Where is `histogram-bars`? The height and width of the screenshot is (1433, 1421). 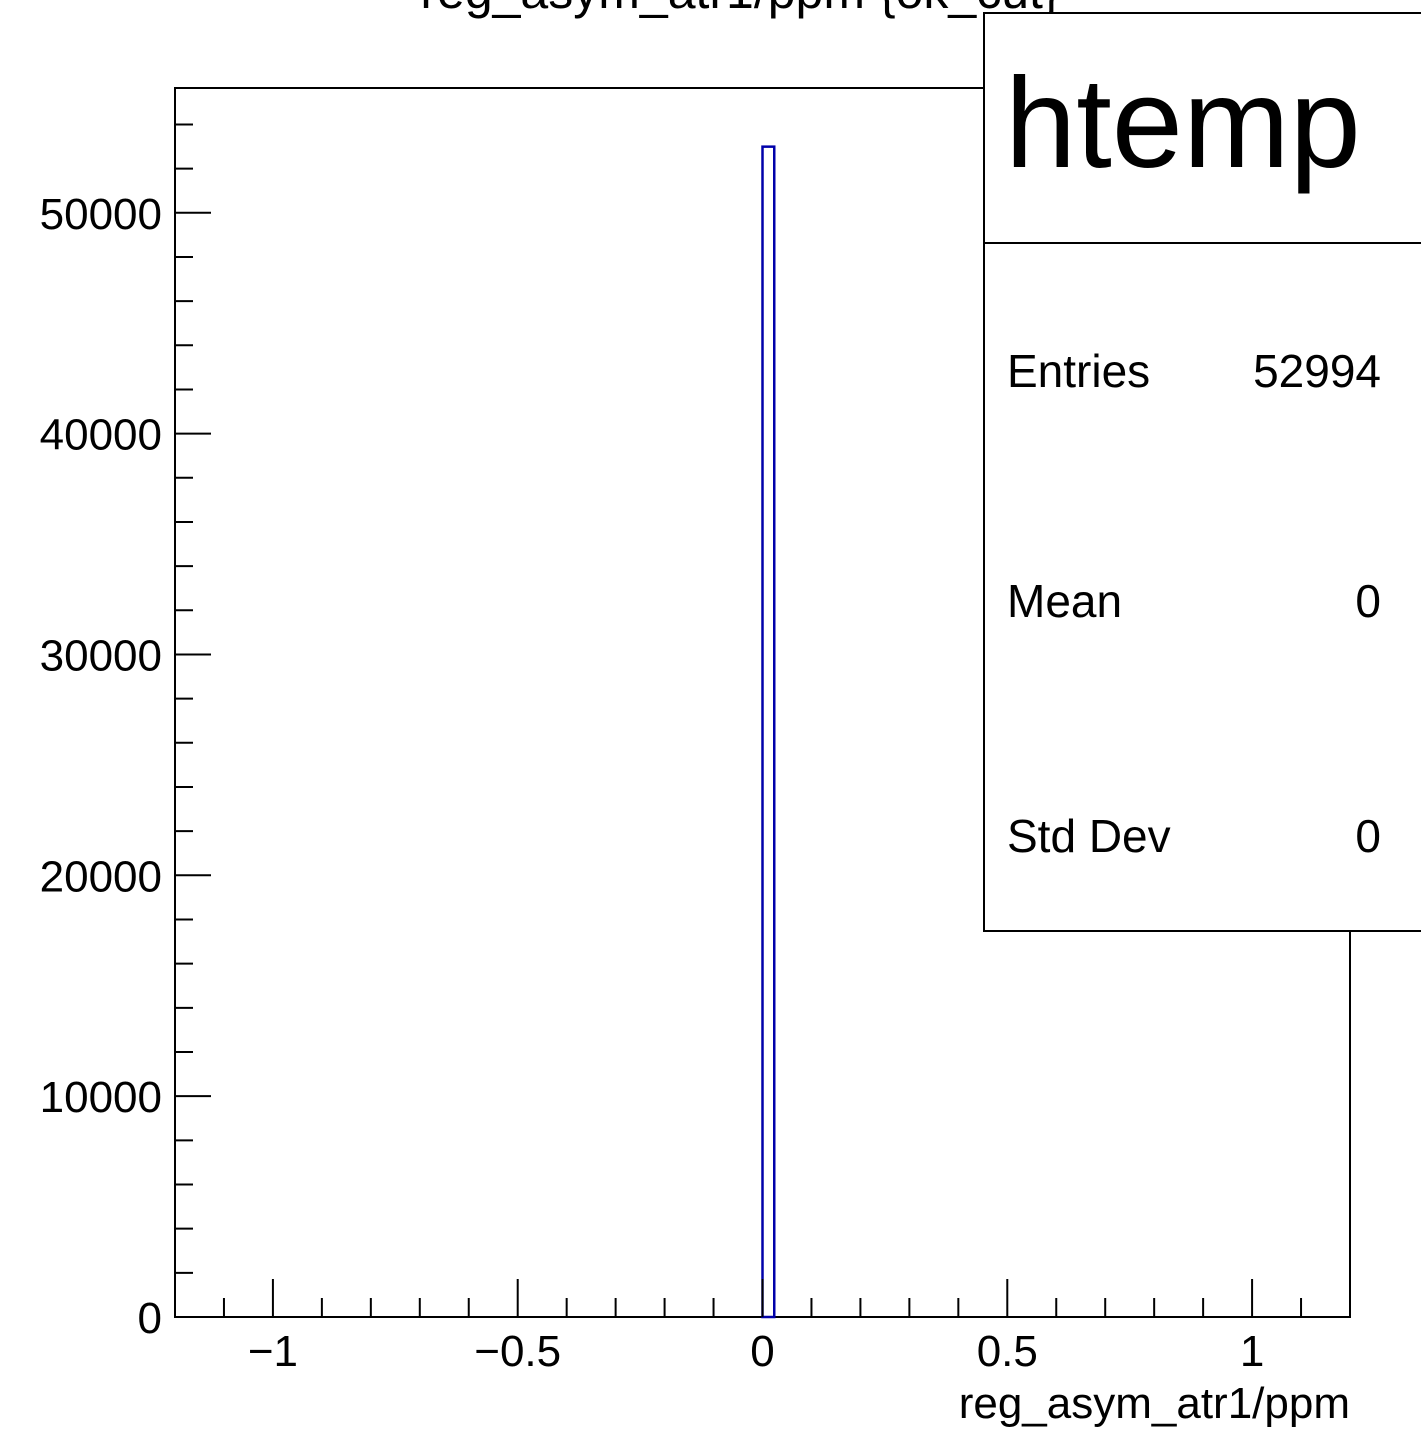 histogram-bars is located at coordinates (768, 732).